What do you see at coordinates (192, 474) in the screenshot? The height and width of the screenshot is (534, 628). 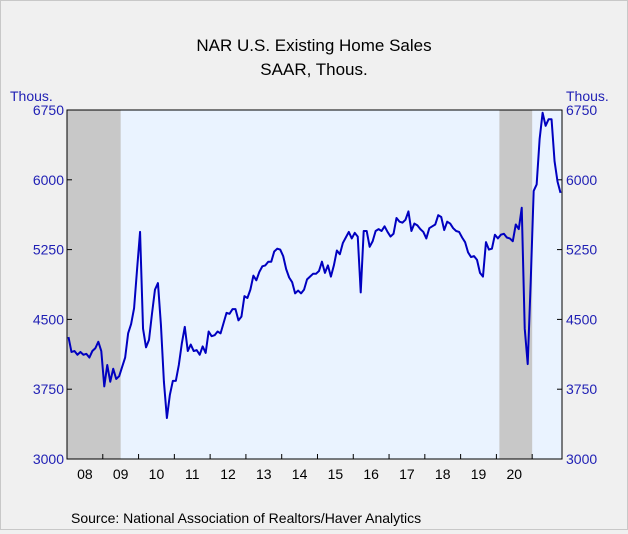 I see `x-tick-label: 11` at bounding box center [192, 474].